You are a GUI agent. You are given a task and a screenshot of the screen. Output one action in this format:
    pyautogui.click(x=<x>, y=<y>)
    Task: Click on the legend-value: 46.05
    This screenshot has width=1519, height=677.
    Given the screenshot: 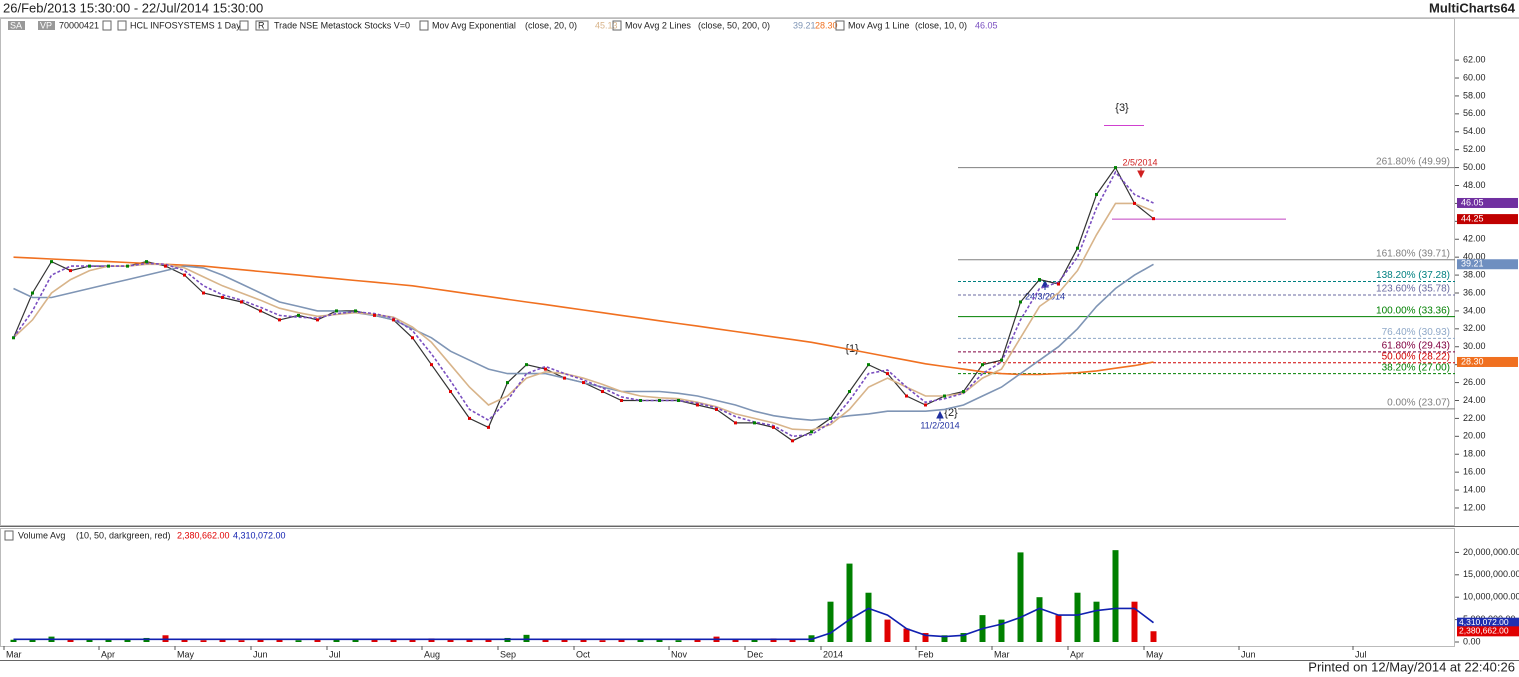 What is the action you would take?
    pyautogui.click(x=986, y=25)
    